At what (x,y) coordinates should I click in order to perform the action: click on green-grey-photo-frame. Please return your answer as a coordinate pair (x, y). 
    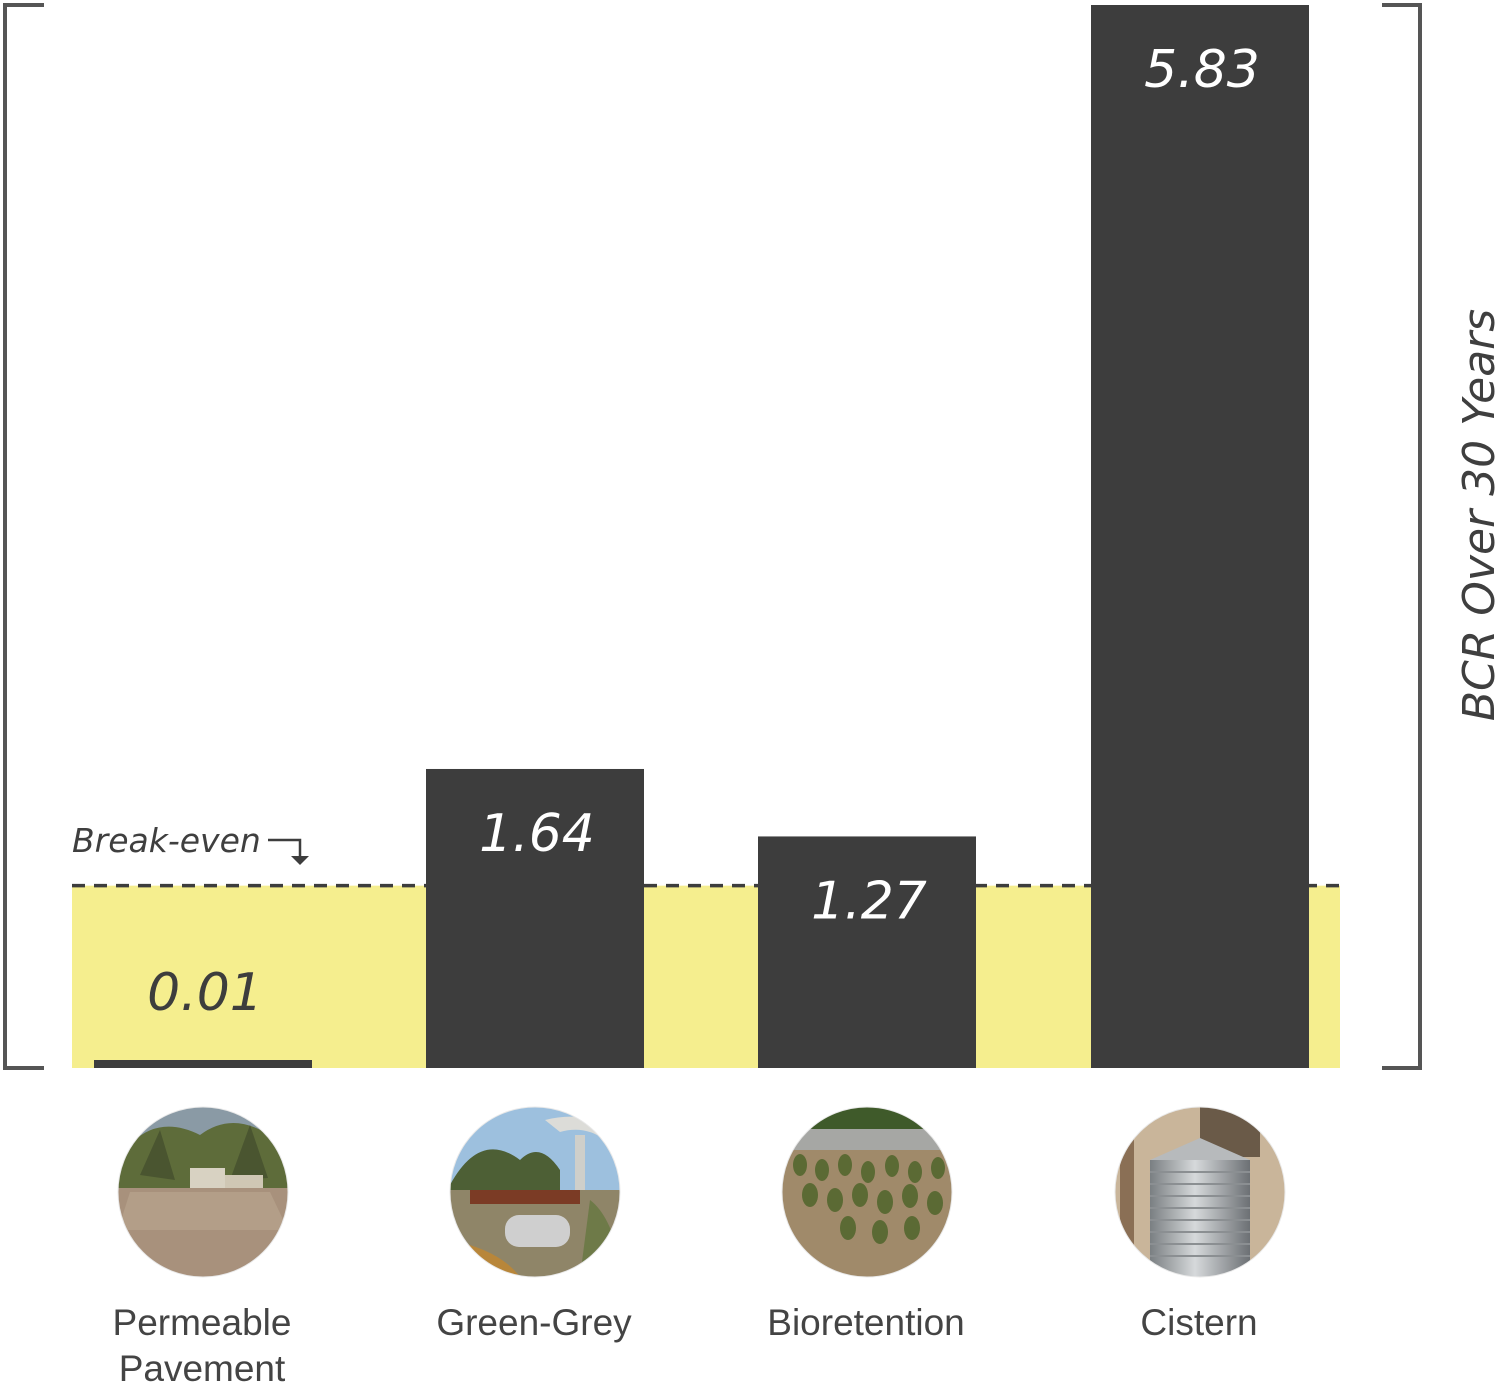
    Looking at the image, I should click on (535, 1192).